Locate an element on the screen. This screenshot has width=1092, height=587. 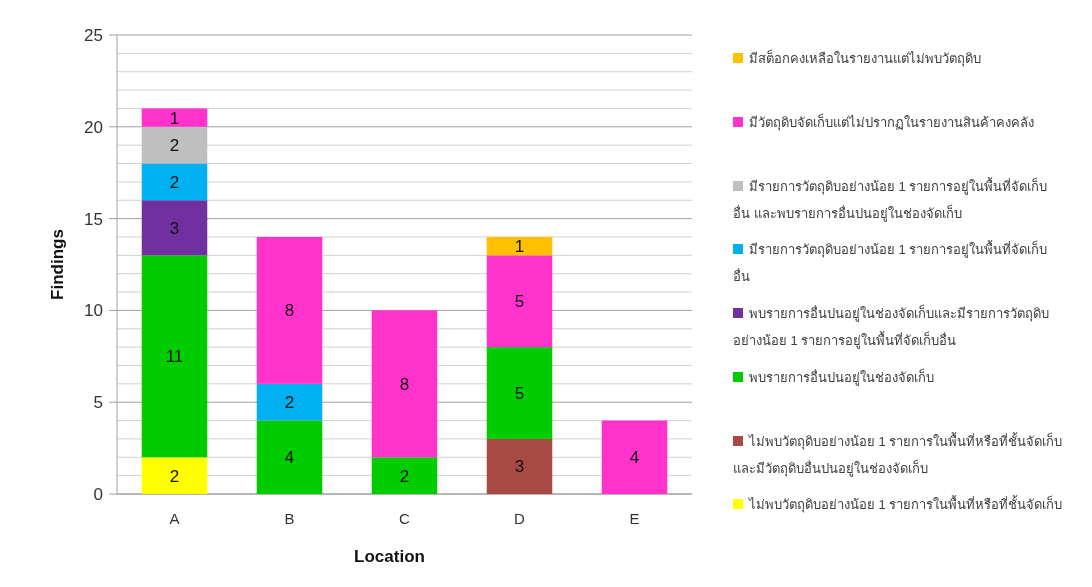
x-tick-label: B is located at coordinates (289, 518).